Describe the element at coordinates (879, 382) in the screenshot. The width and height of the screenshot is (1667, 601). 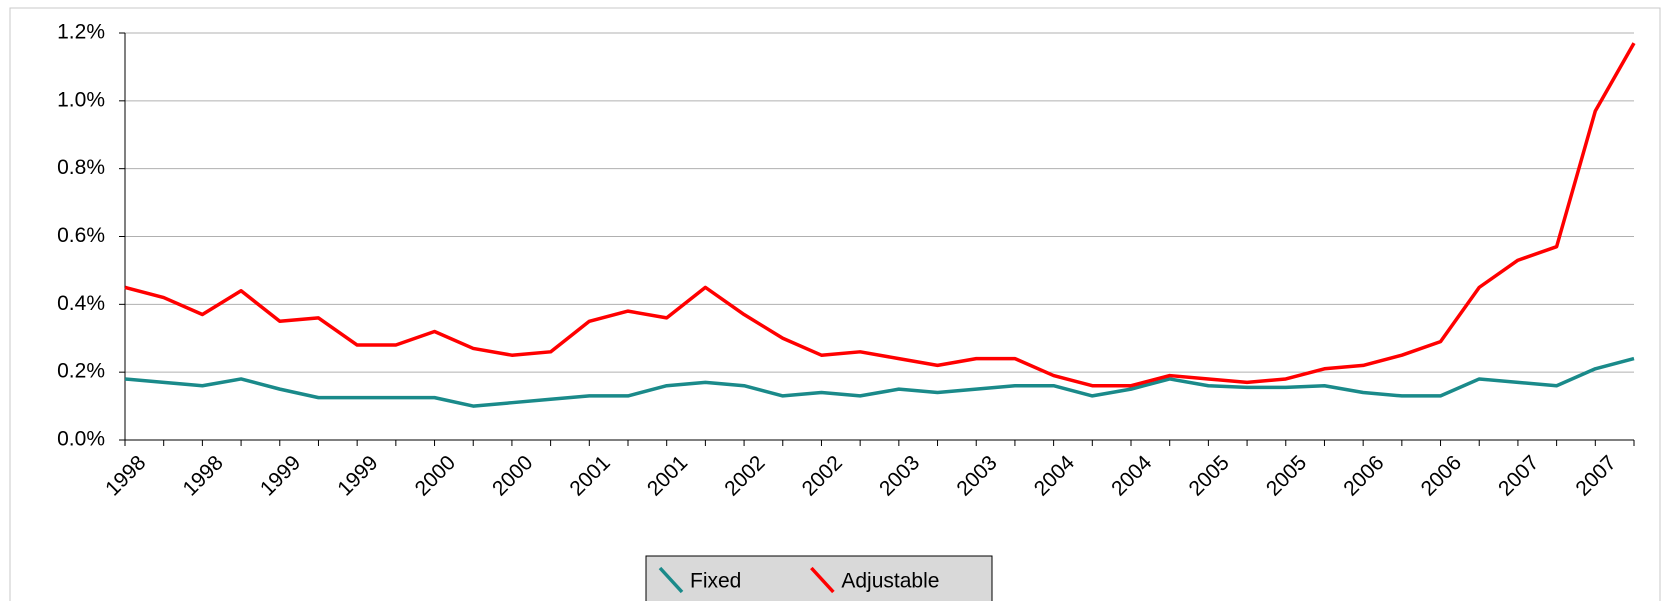
I see `series-line` at that location.